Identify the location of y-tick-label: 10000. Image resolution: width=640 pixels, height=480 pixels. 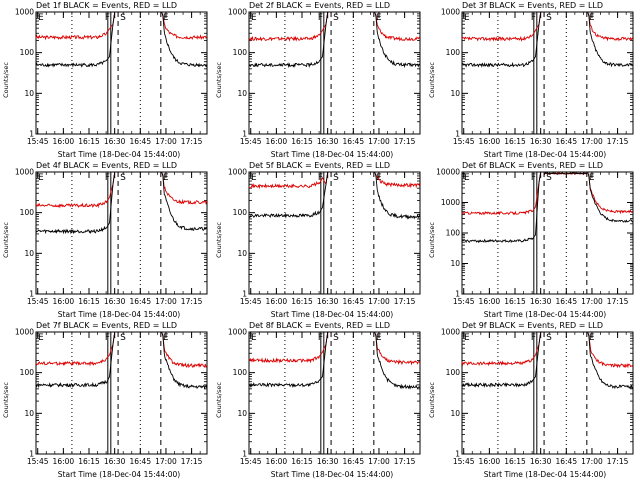
(448, 172).